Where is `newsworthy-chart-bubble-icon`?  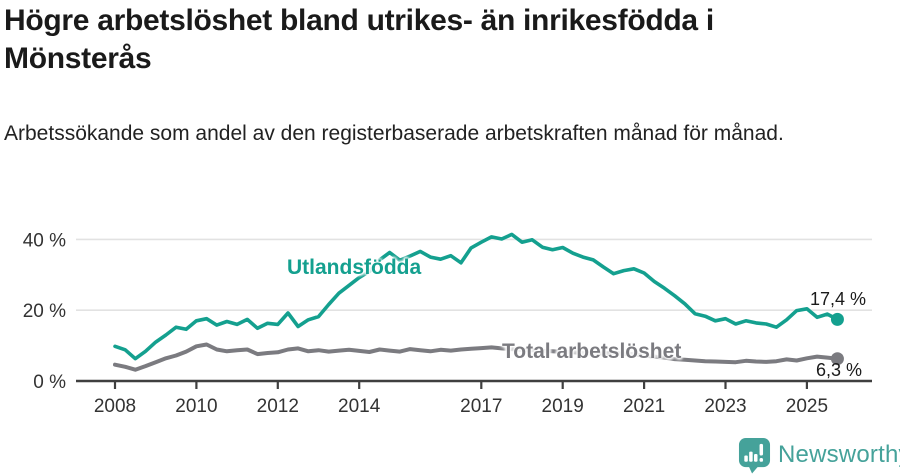 newsworthy-chart-bubble-icon is located at coordinates (754, 455).